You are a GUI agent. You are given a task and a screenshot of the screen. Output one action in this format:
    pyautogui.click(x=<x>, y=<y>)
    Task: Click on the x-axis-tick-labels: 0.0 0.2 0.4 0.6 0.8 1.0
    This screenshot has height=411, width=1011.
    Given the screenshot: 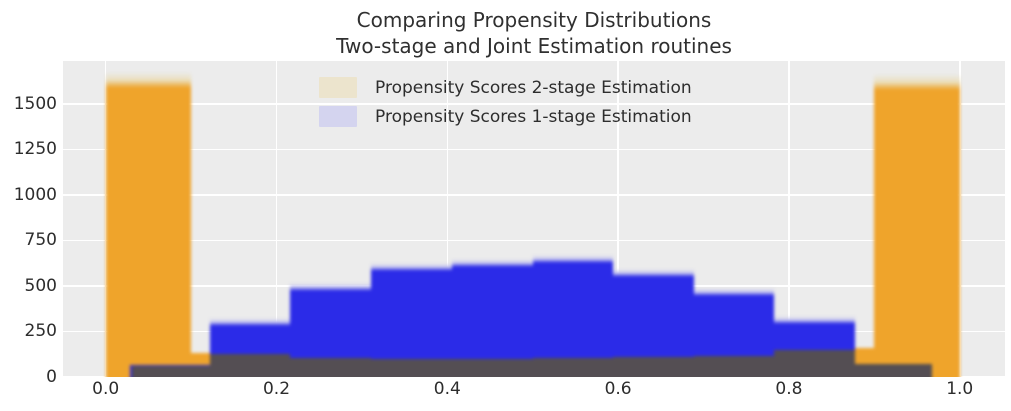 What is the action you would take?
    pyautogui.click(x=534, y=391)
    